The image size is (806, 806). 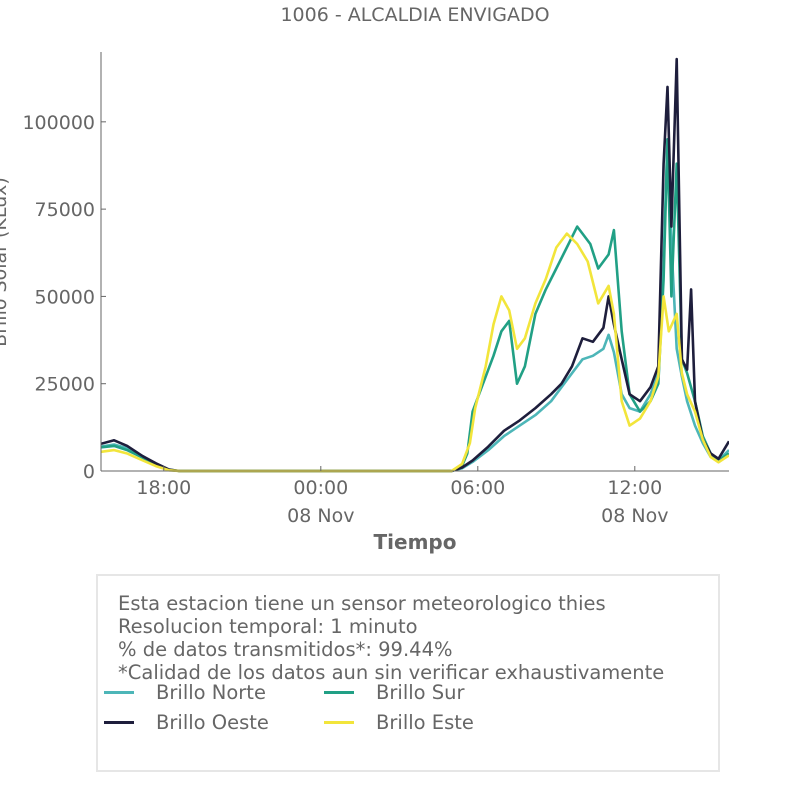 What do you see at coordinates (211, 692) in the screenshot?
I see `legend-label: Brillo Norte` at bounding box center [211, 692].